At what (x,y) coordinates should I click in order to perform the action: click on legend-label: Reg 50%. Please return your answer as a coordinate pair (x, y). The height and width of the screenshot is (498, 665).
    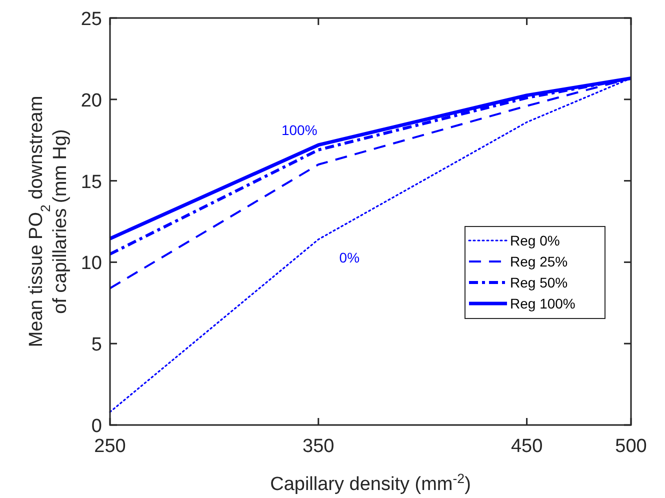
    Looking at the image, I should click on (539, 282).